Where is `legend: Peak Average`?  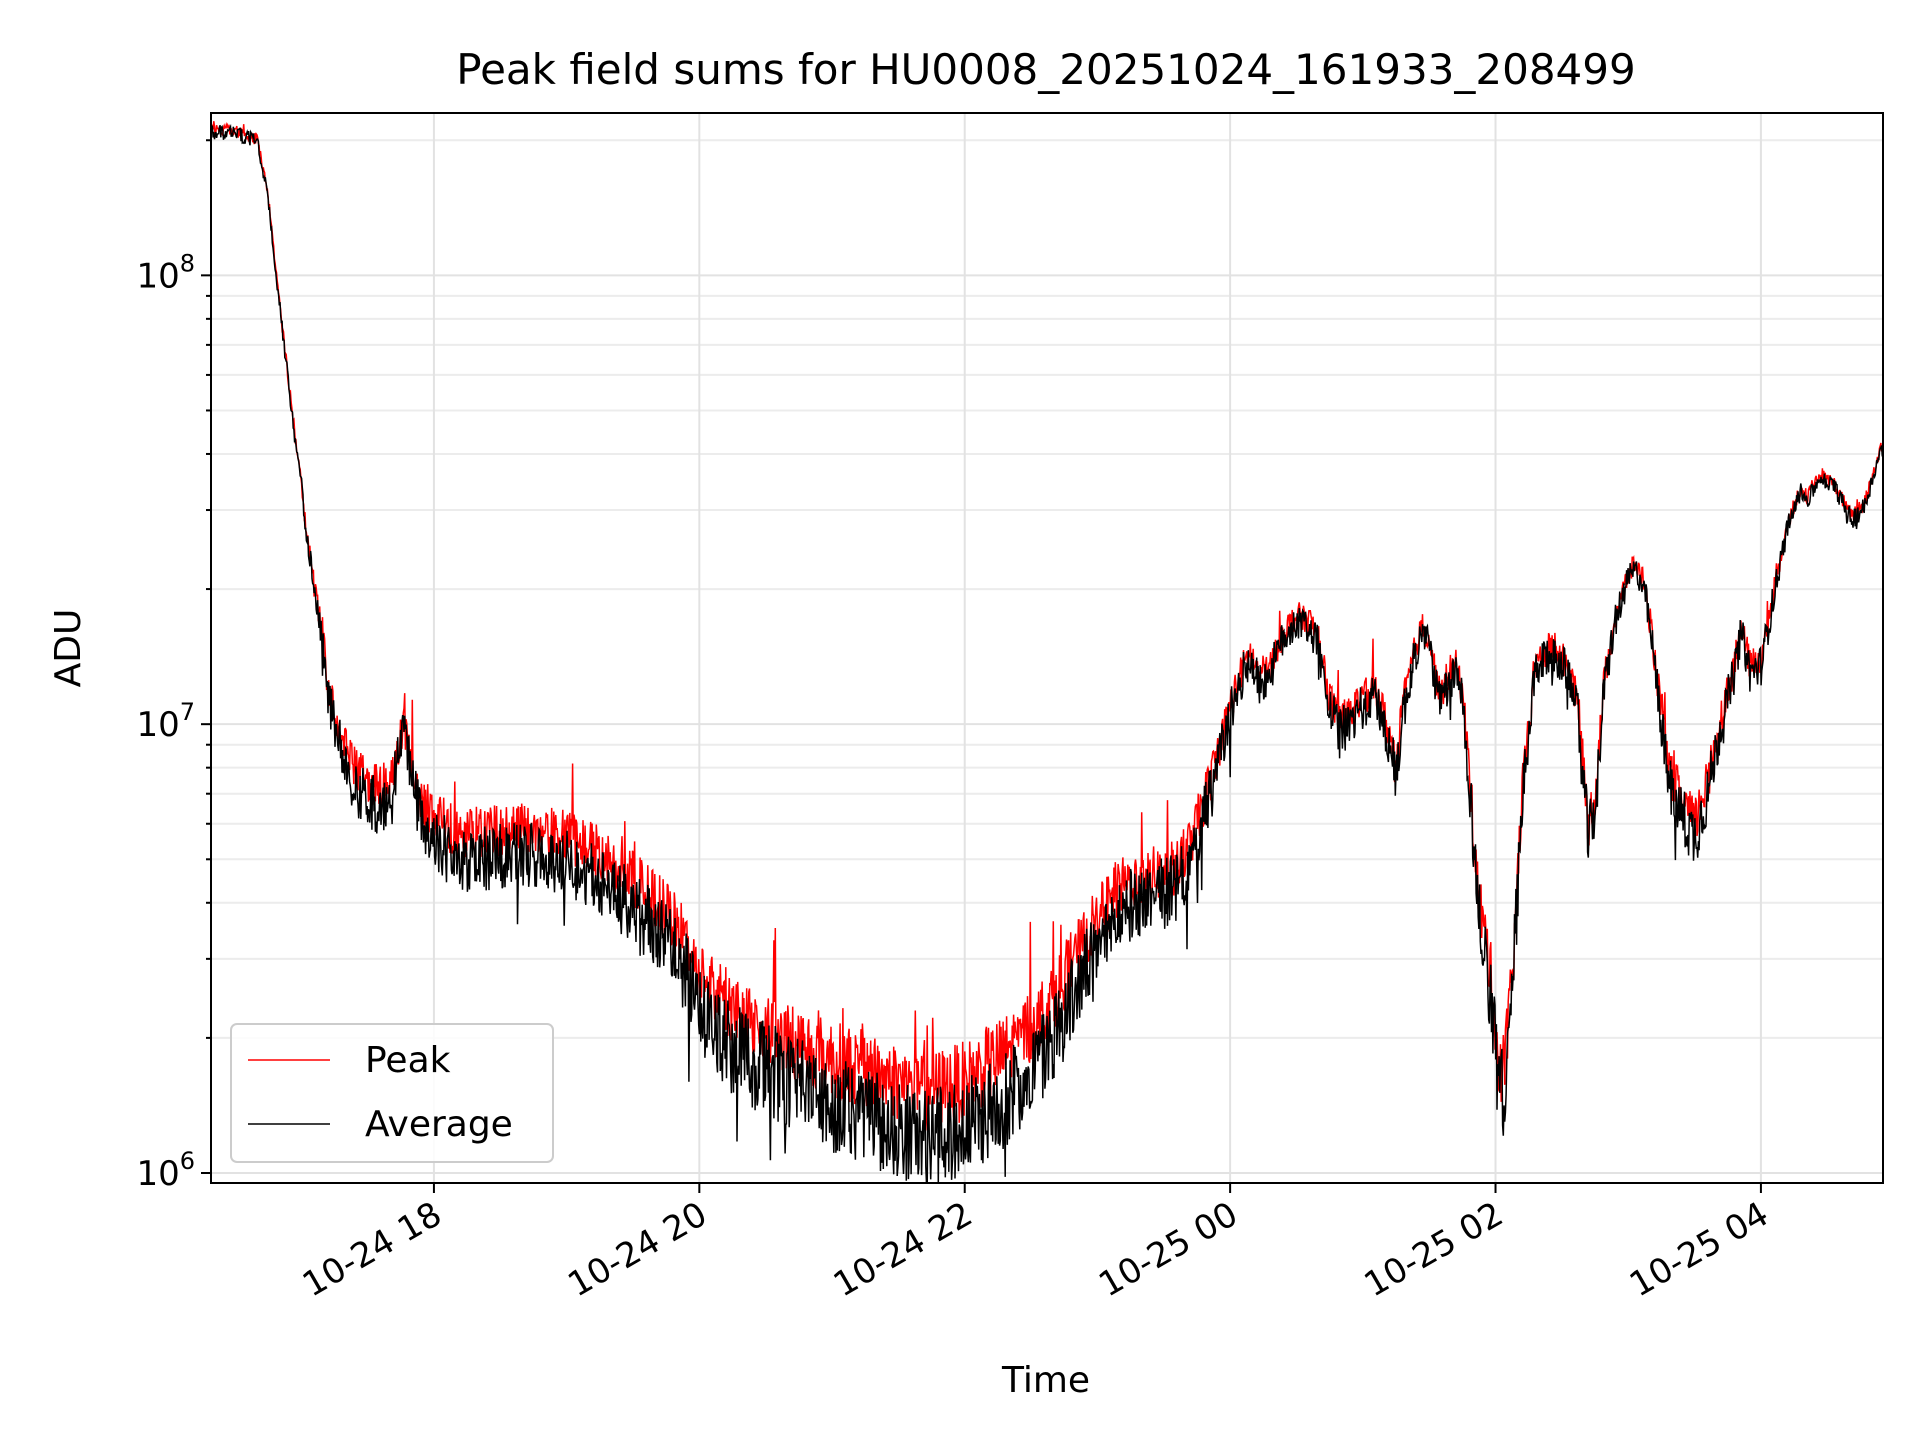 legend: Peak Average is located at coordinates (392, 1093).